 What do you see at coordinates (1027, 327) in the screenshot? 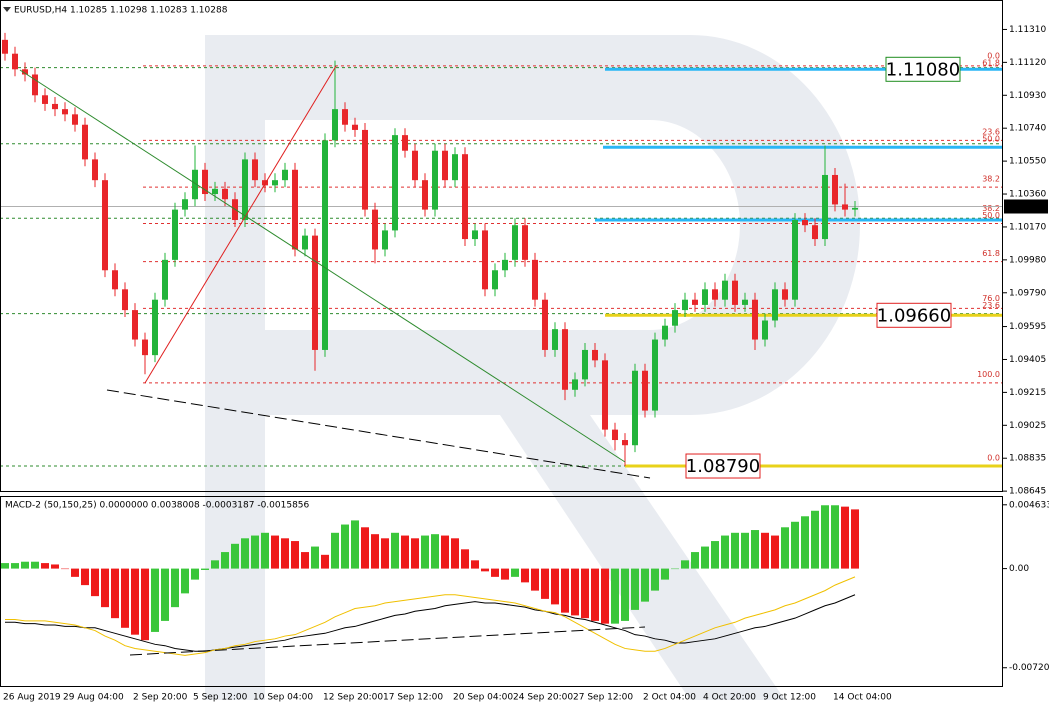
I see `y-tick-label: 1.09595` at bounding box center [1027, 327].